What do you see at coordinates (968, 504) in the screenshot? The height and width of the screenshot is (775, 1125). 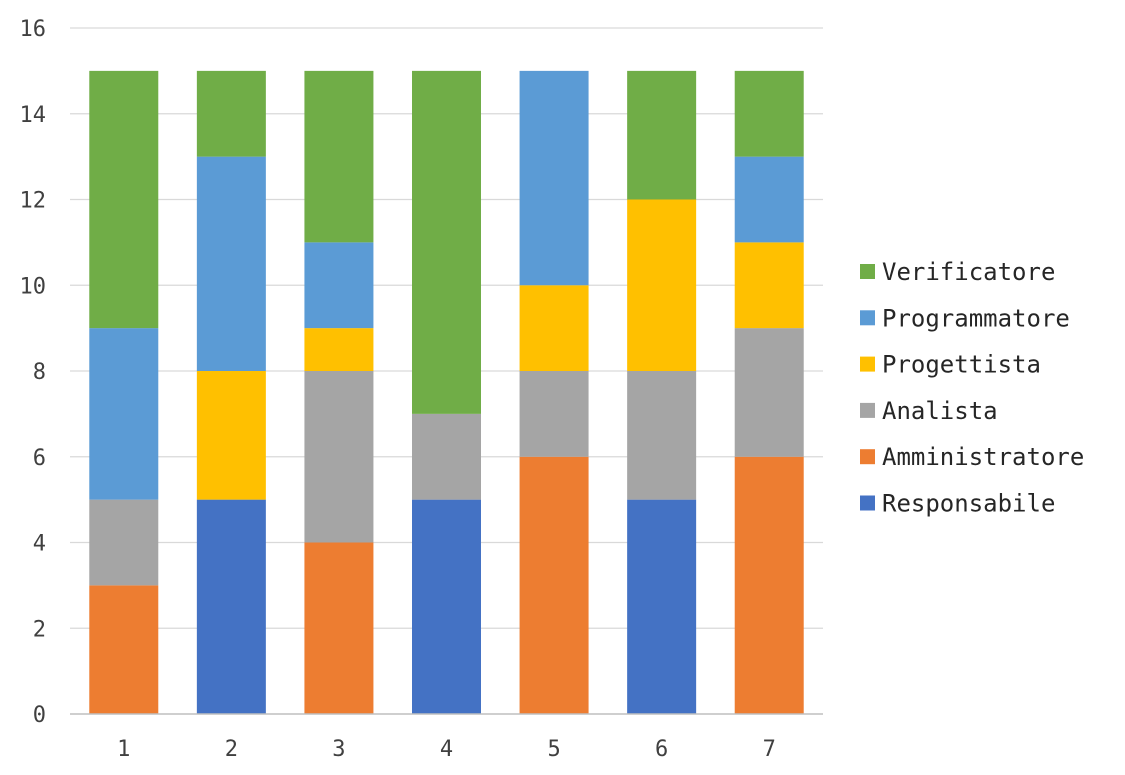 I see `legend-label: Responsabile` at bounding box center [968, 504].